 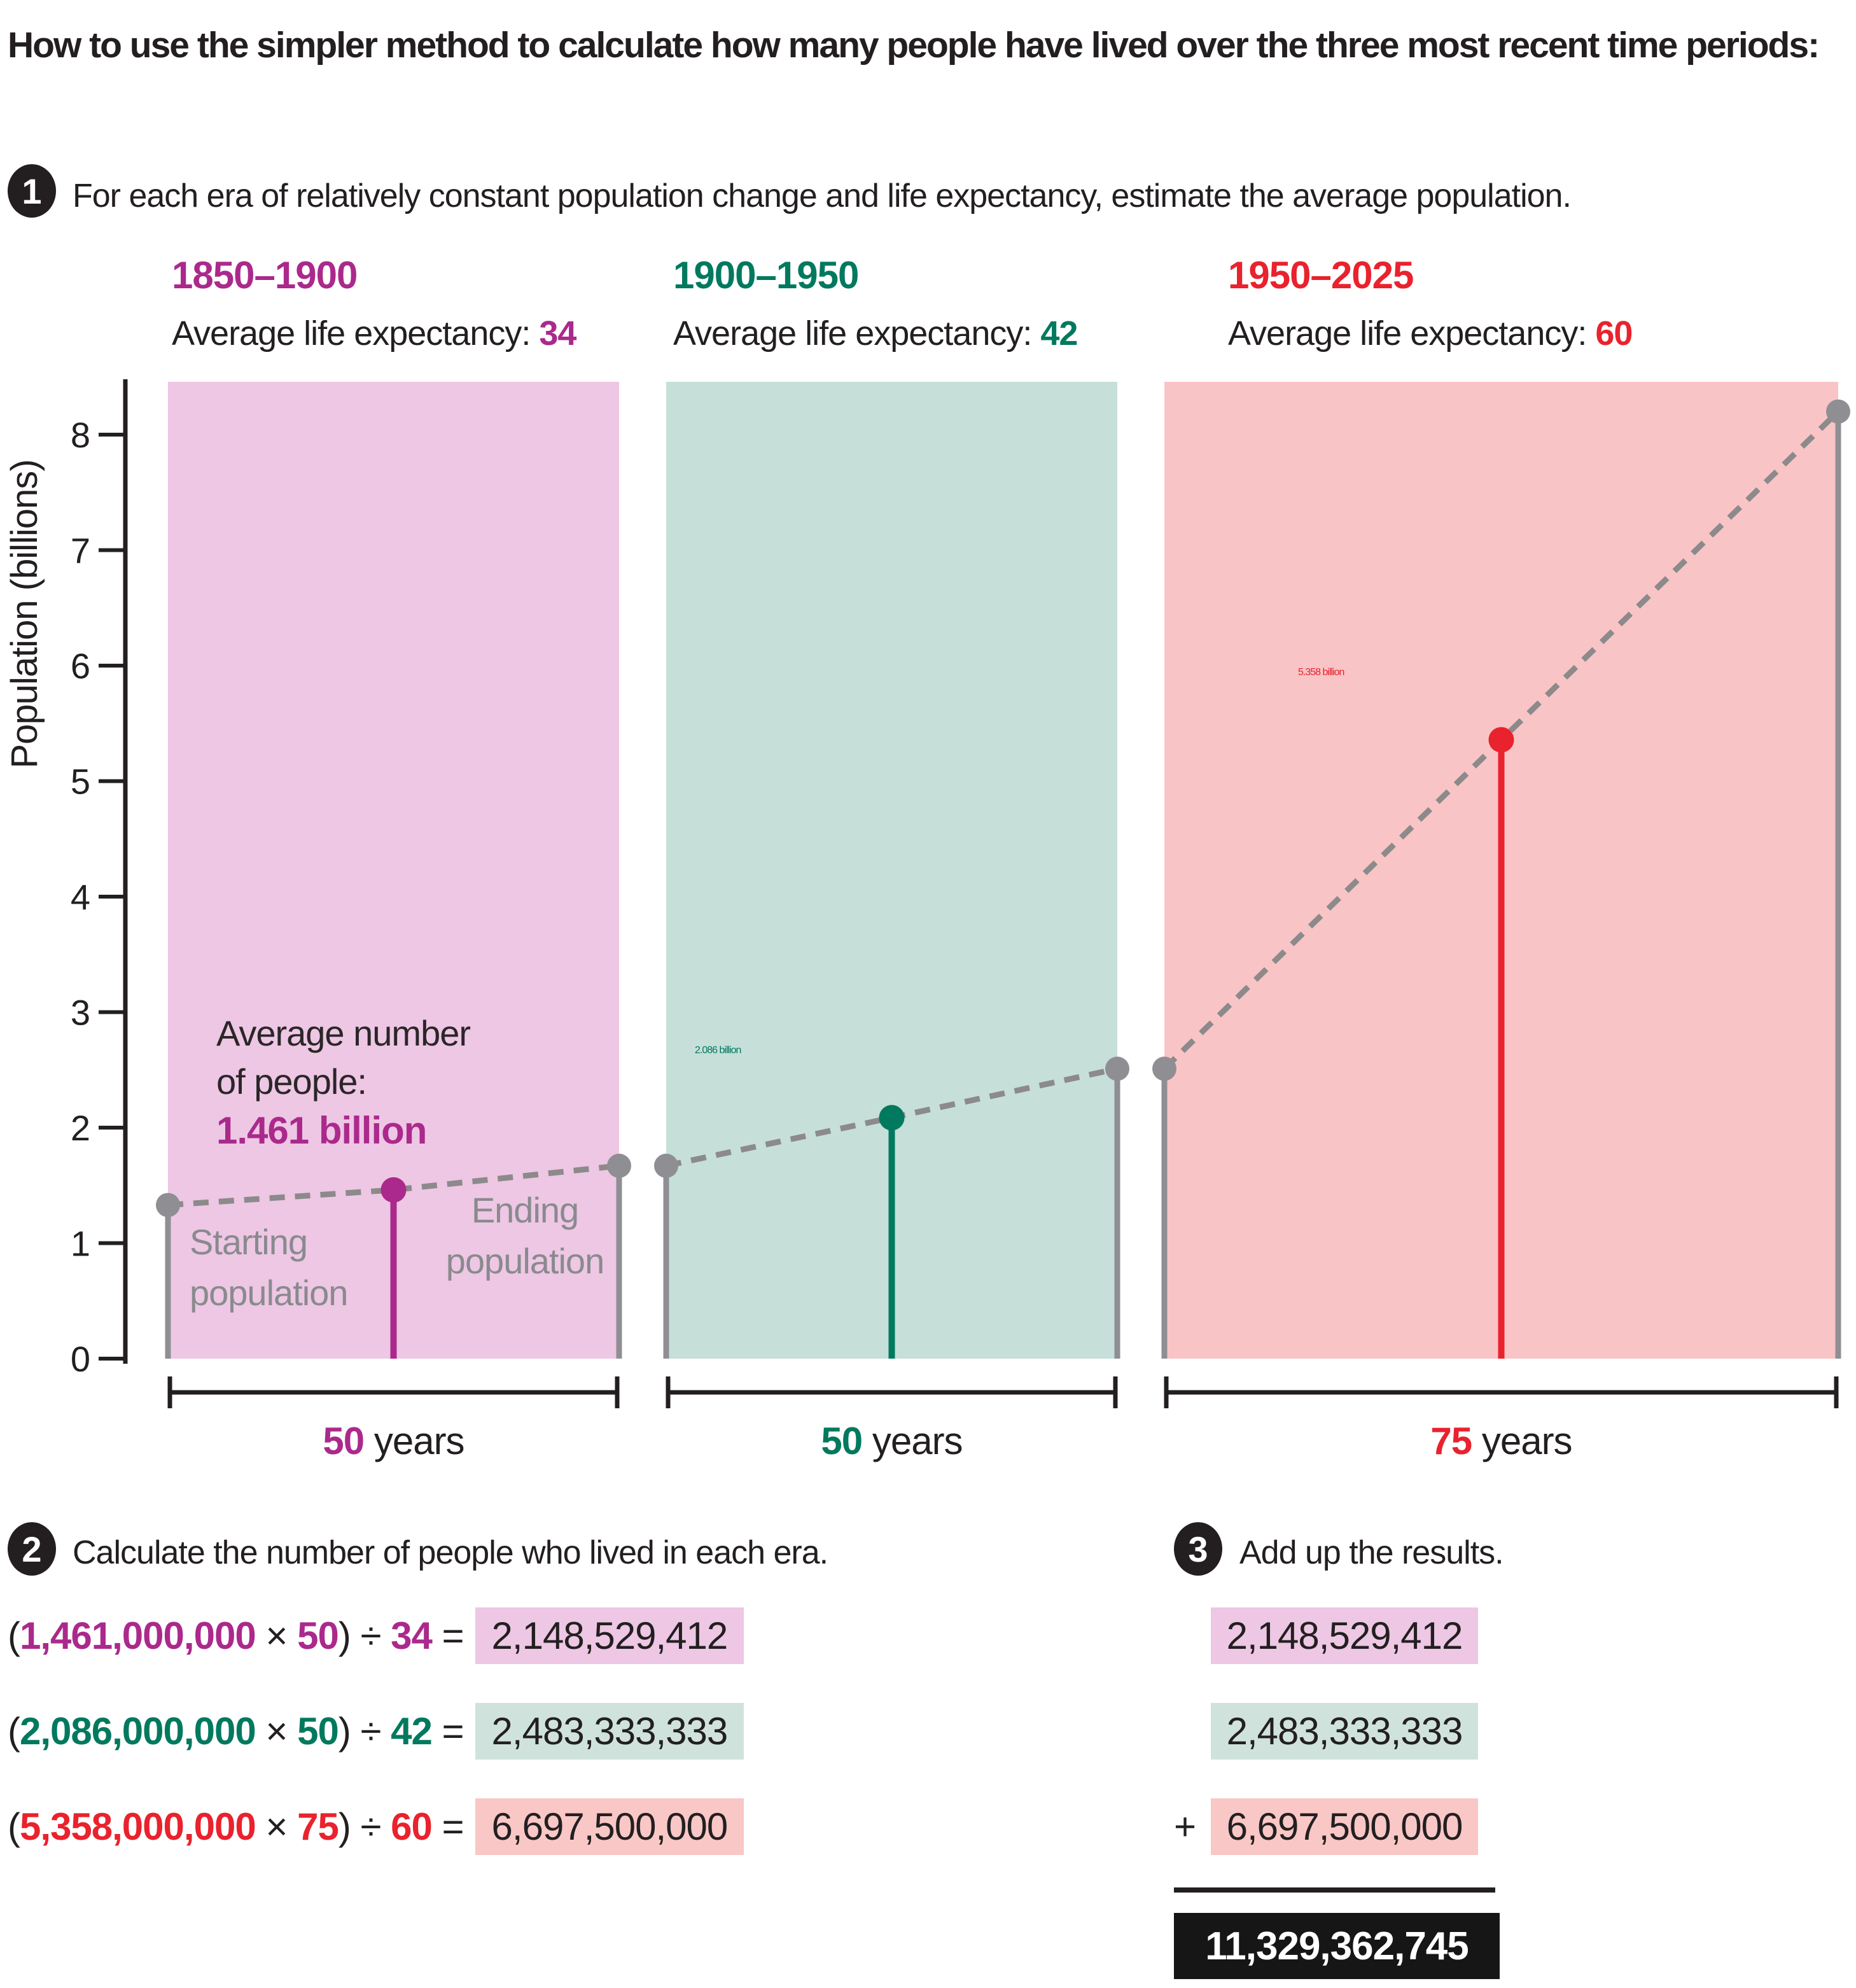 What do you see at coordinates (80, 1013) in the screenshot?
I see `y-tick-label: 3` at bounding box center [80, 1013].